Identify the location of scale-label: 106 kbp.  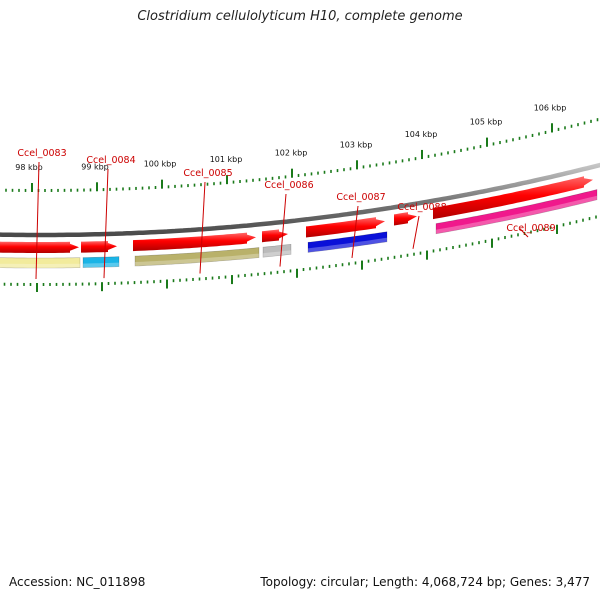
(550, 107).